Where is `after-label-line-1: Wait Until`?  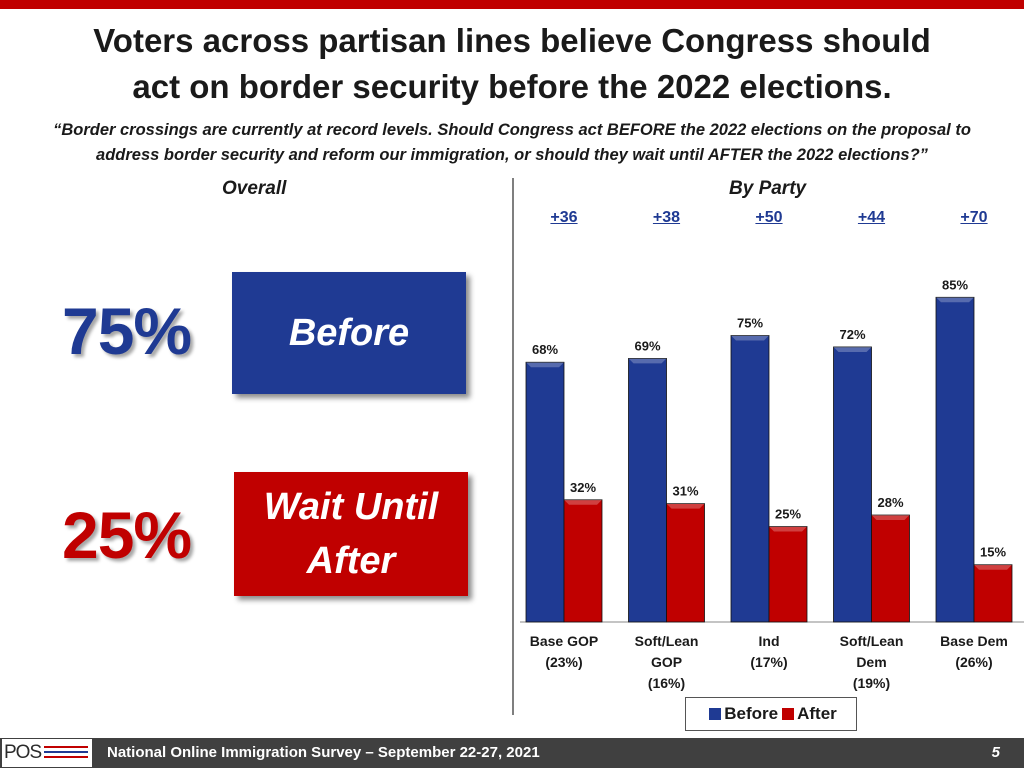
after-label-line-1: Wait Until is located at coordinates (351, 507).